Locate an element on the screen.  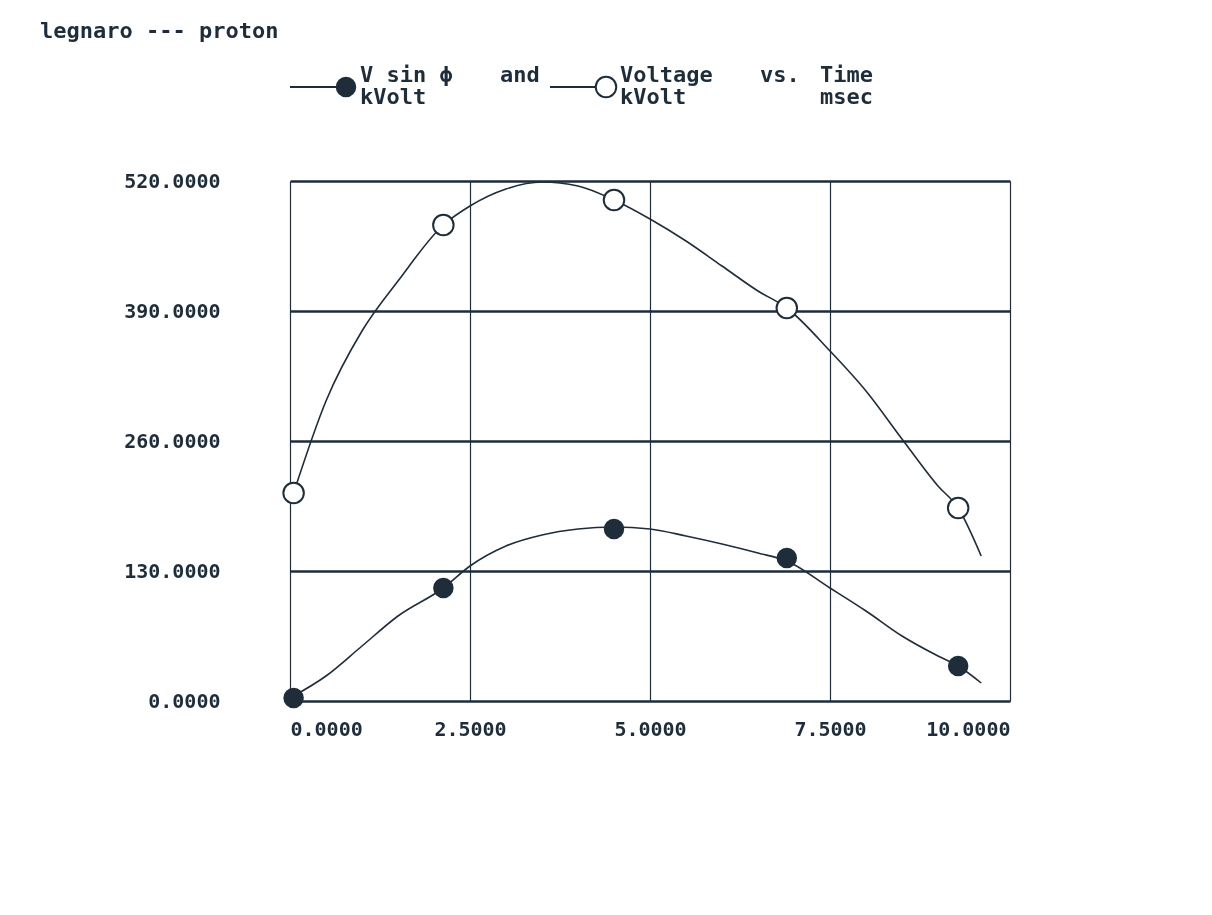
x-tick-label: 7.5000 is located at coordinates (830, 728).